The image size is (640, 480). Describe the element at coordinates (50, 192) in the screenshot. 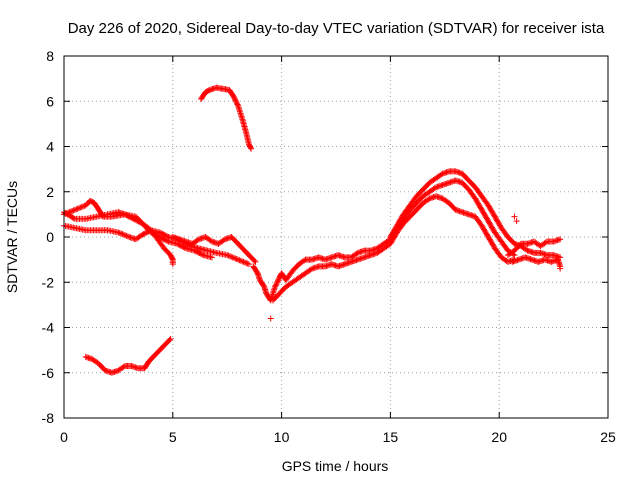

I see `y-tick-label: 2` at that location.